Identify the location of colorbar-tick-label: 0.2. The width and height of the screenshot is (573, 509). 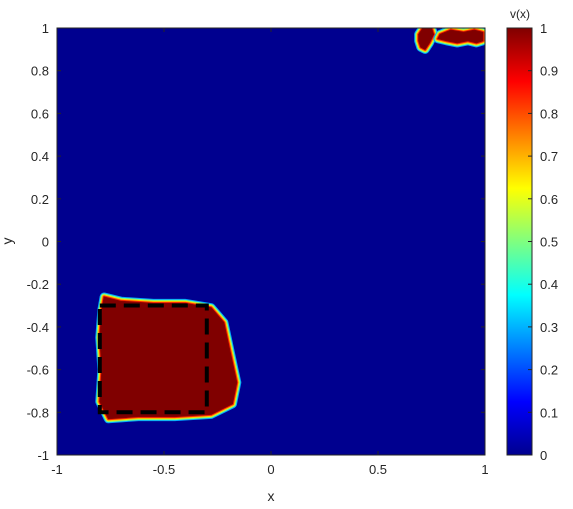
(549, 370).